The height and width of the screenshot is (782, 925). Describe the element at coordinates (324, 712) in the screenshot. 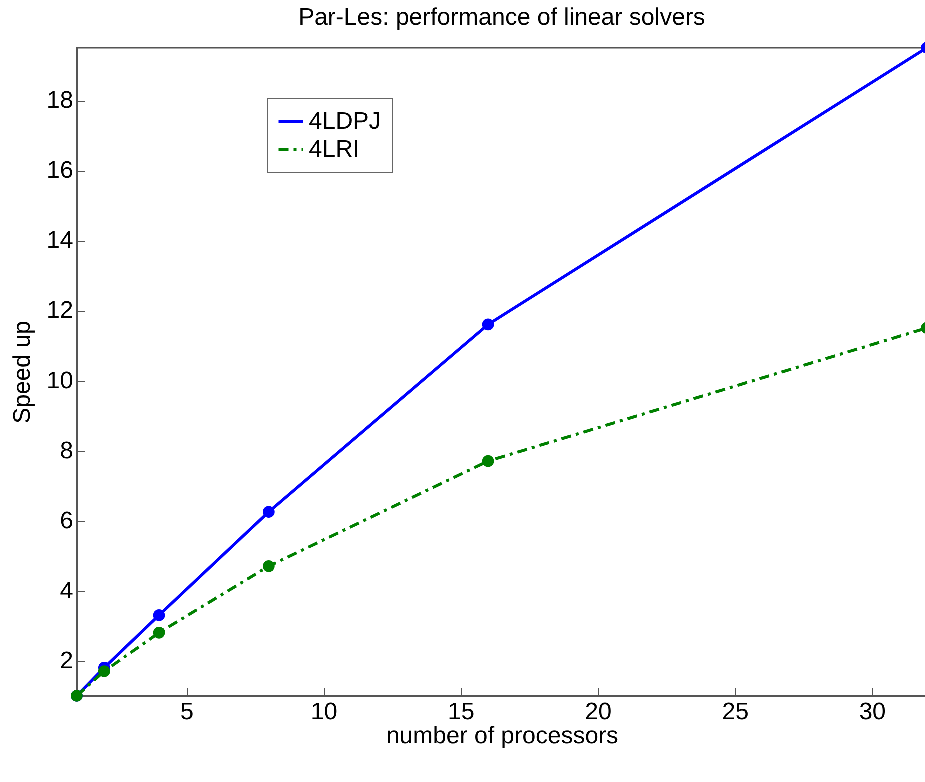

I see `x-tick-label: 10` at that location.